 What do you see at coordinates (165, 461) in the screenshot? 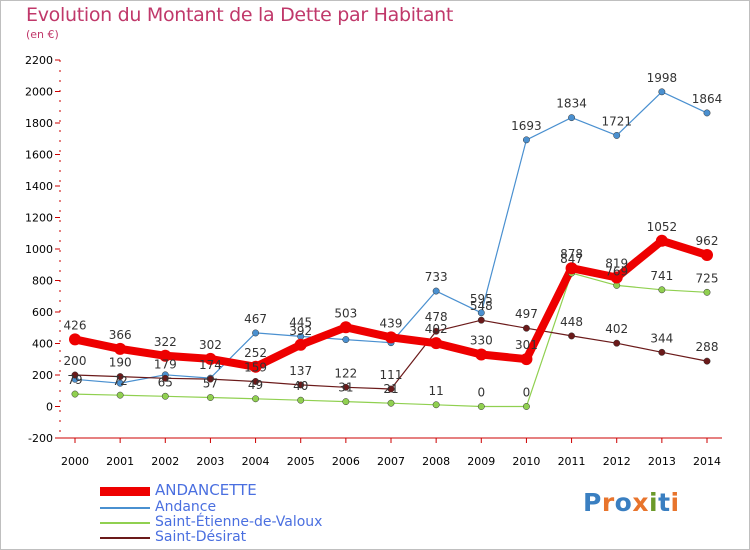
I see `x-tick-label: 2002` at bounding box center [165, 461].